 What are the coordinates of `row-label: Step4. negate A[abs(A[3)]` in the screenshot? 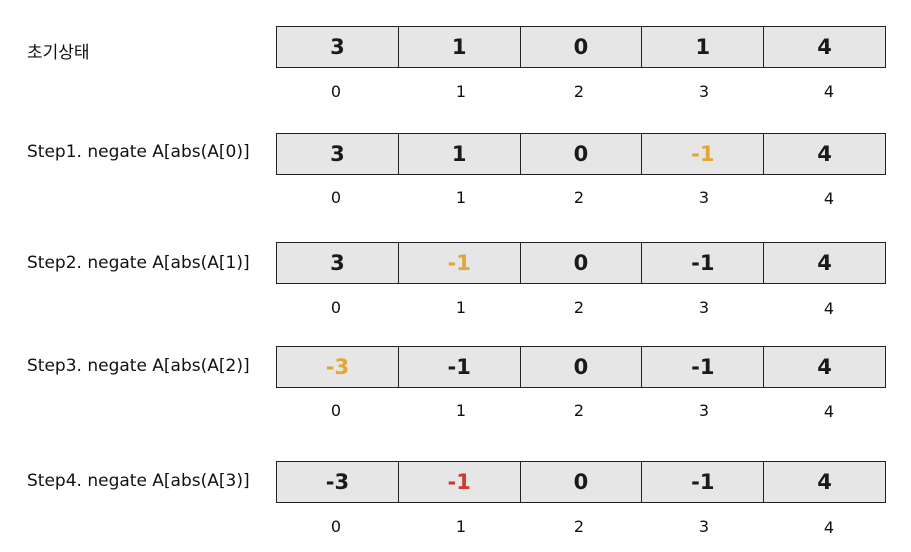 It's located at (138, 481).